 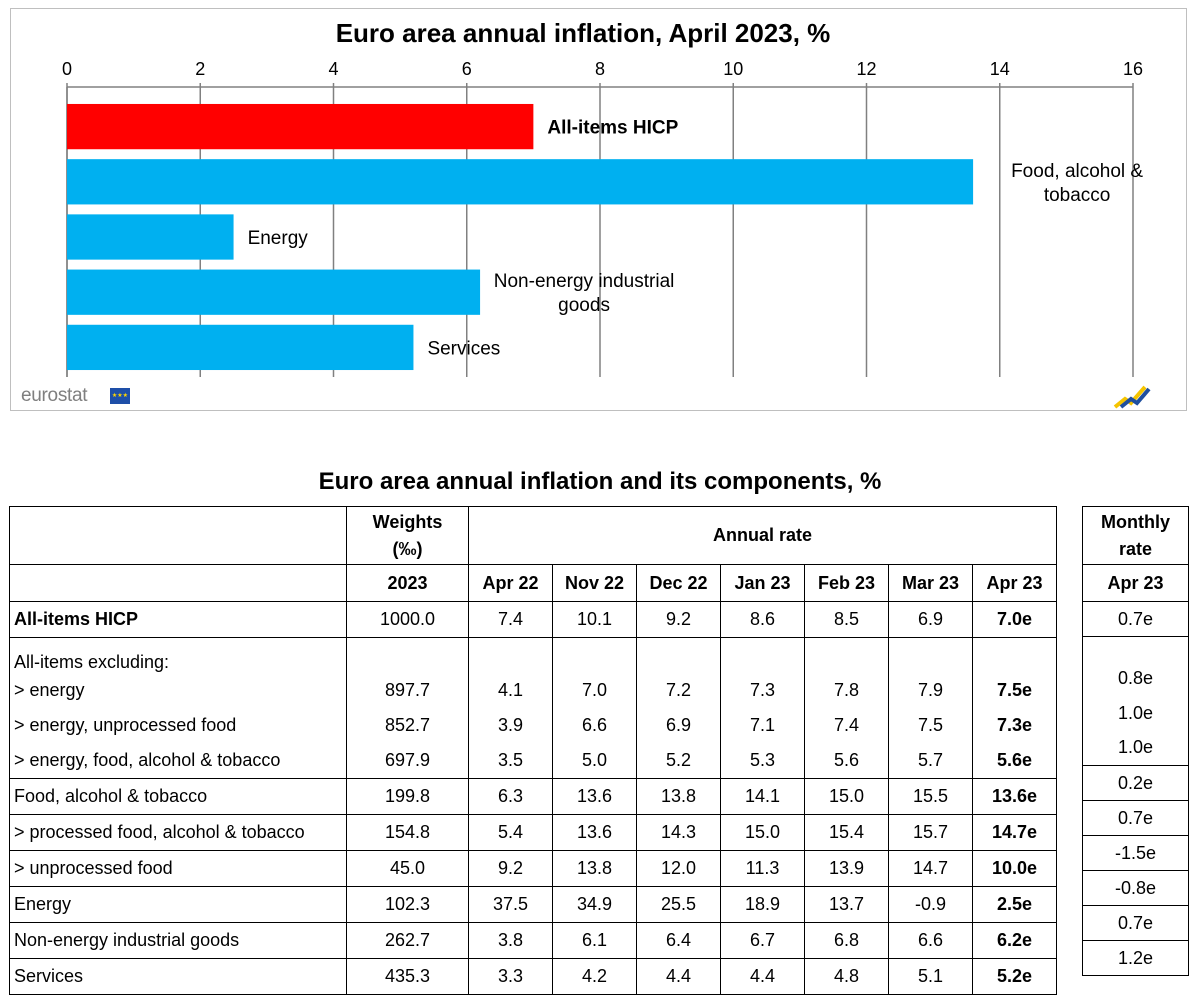 I want to click on weight-cell: 154.8, so click(x=407, y=832).